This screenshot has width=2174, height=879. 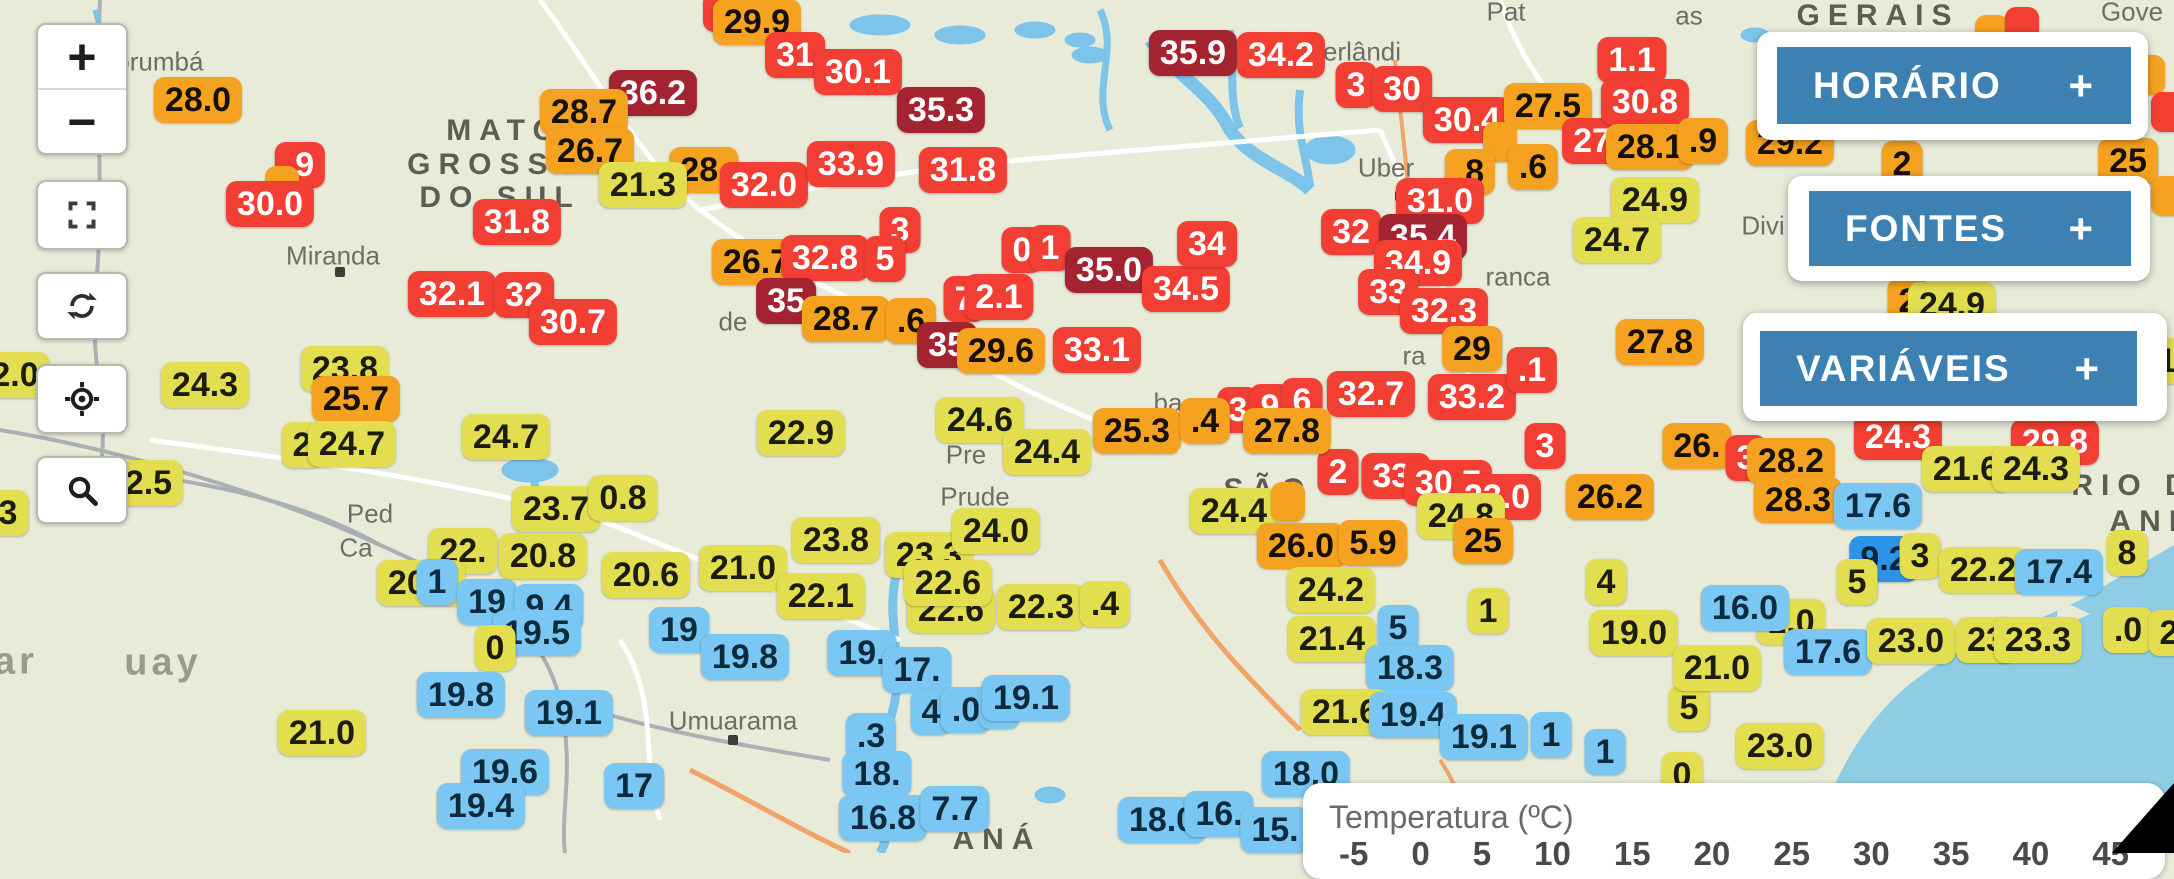 I want to click on temp-badge: 30.0, so click(x=270, y=204).